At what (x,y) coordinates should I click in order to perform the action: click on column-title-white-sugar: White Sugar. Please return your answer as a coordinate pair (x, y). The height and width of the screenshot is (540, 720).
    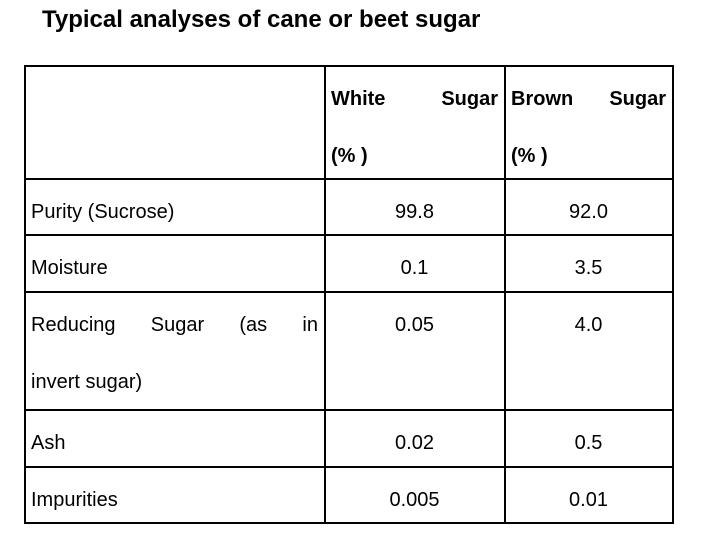
    Looking at the image, I should click on (414, 99).